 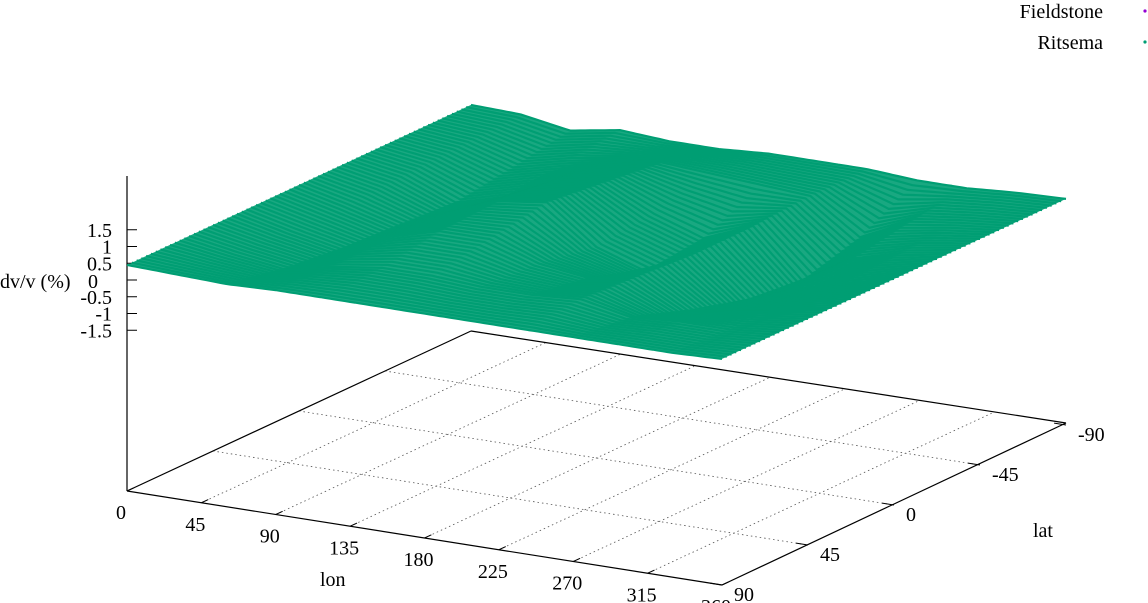 What do you see at coordinates (1145, 42) in the screenshot?
I see `legend-marker-ritsema` at bounding box center [1145, 42].